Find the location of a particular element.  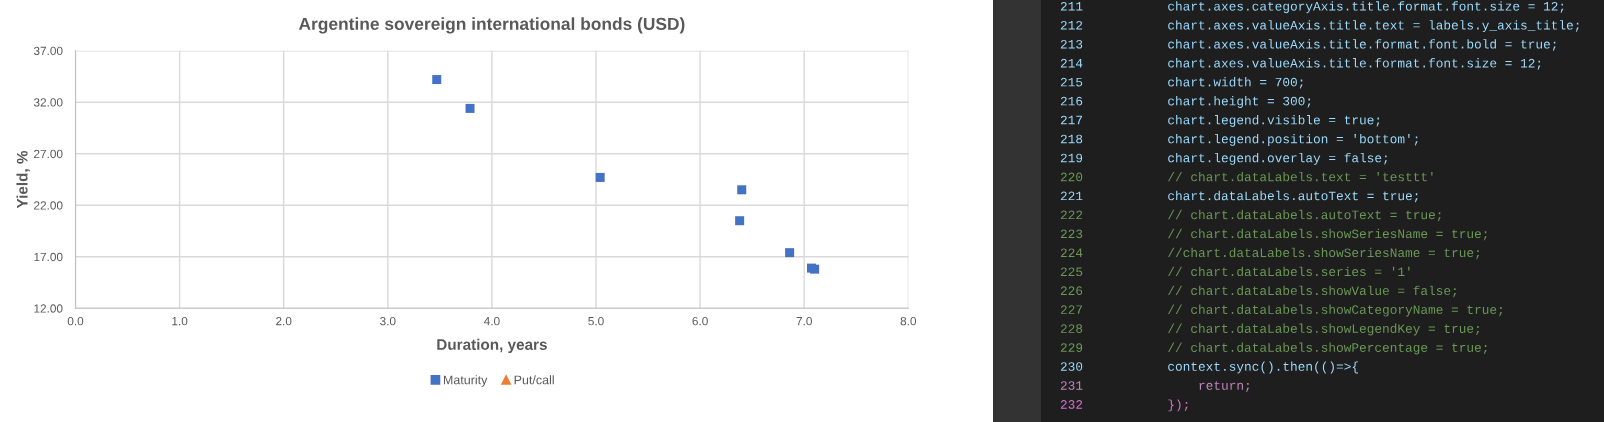

text: 226 // chart.dataLabels.showValue = false; is located at coordinates (1258, 291).